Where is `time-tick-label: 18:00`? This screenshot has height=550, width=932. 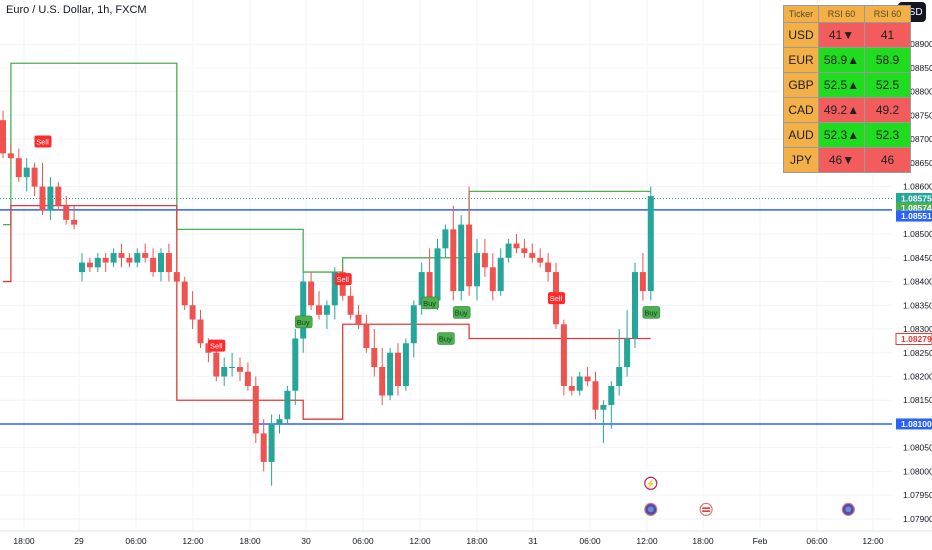 time-tick-label: 18:00 is located at coordinates (24, 541).